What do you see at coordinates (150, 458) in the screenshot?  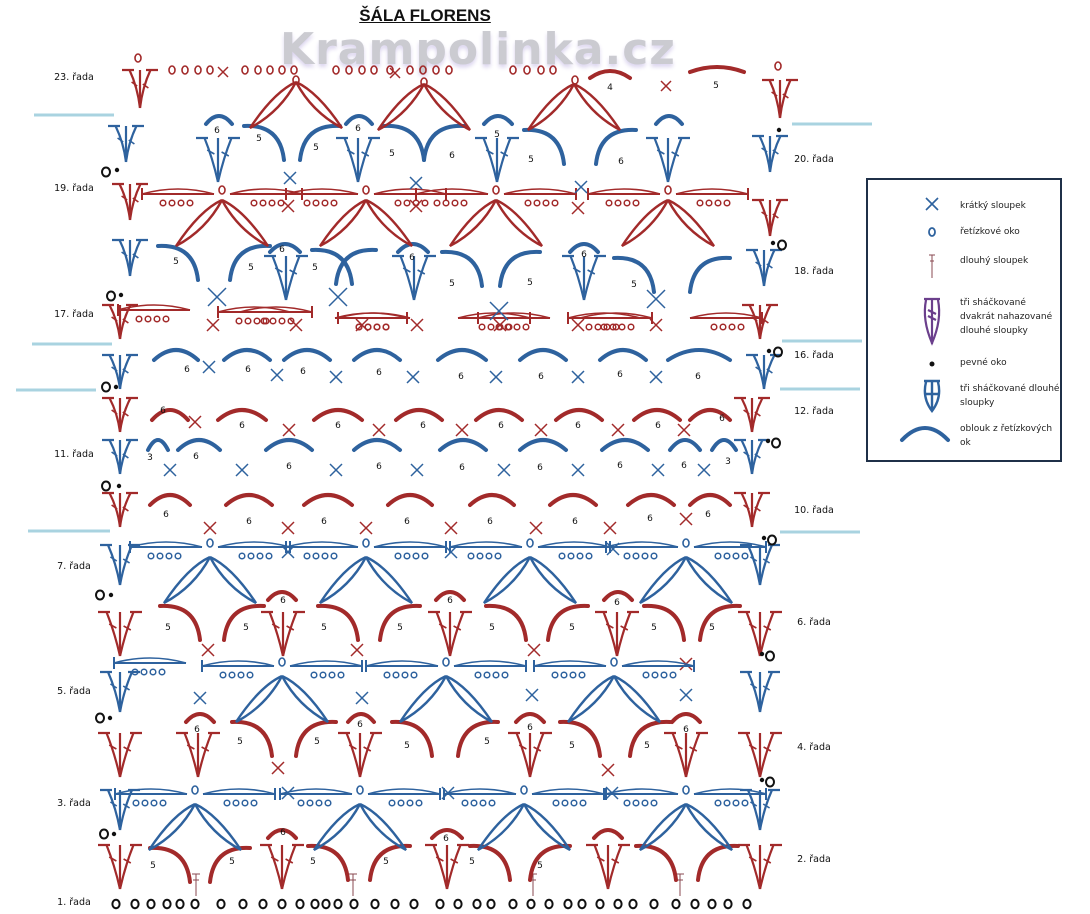 I see `chain-count: 3` at bounding box center [150, 458].